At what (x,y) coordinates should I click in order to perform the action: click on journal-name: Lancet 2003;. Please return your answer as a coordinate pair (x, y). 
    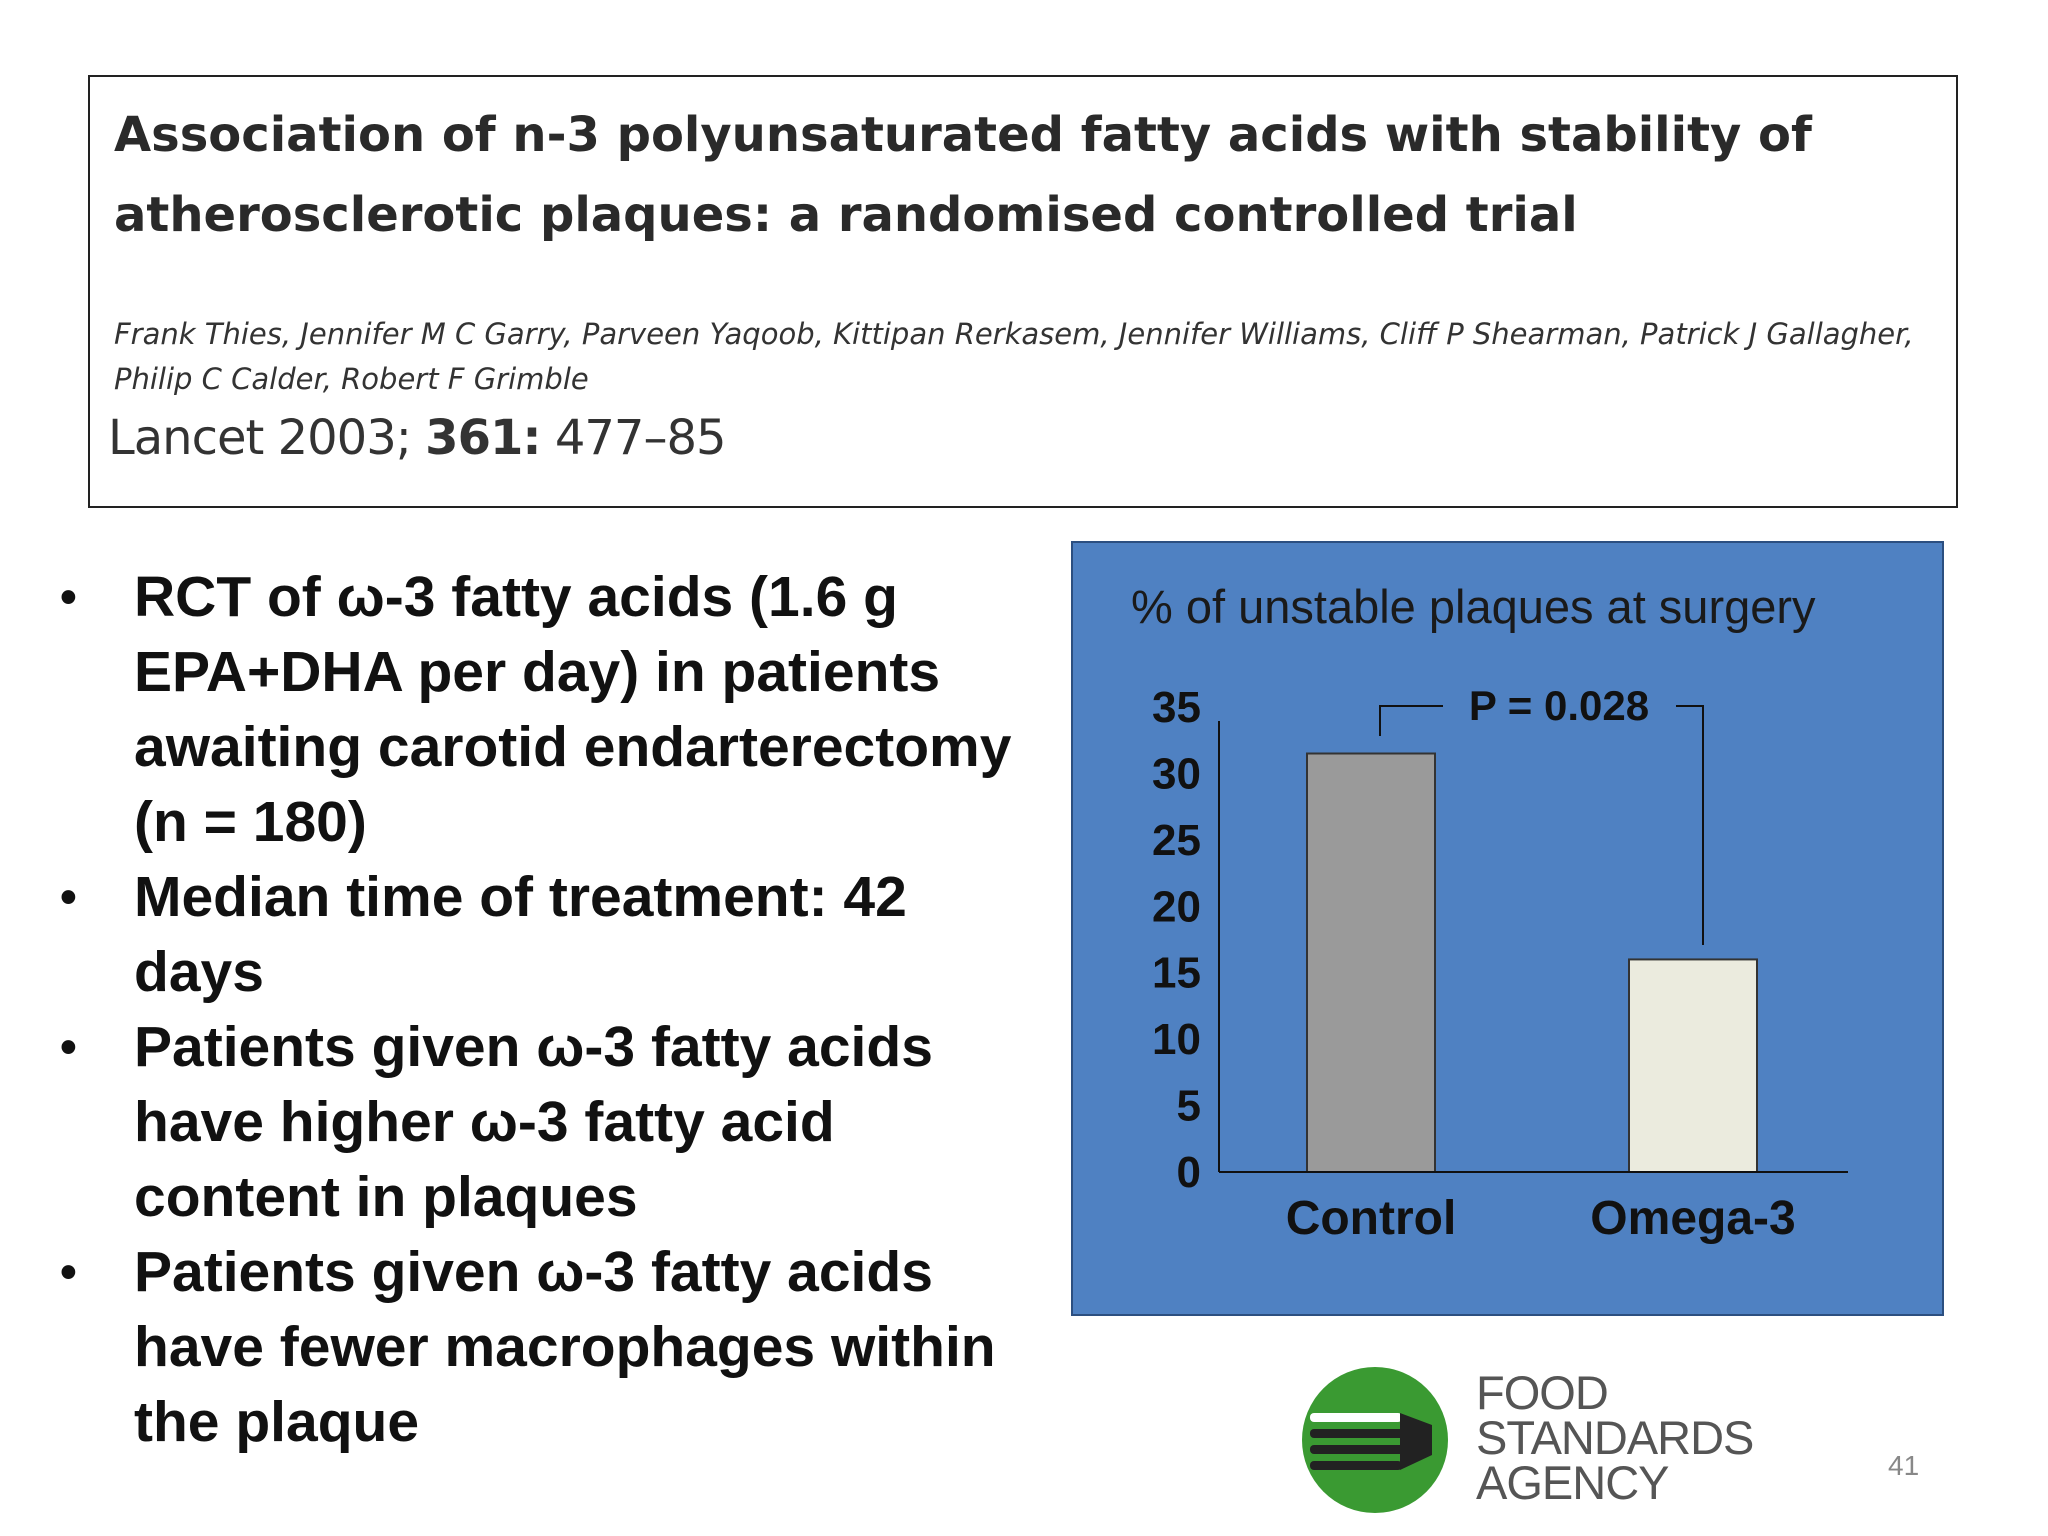
    Looking at the image, I should click on (260, 438).